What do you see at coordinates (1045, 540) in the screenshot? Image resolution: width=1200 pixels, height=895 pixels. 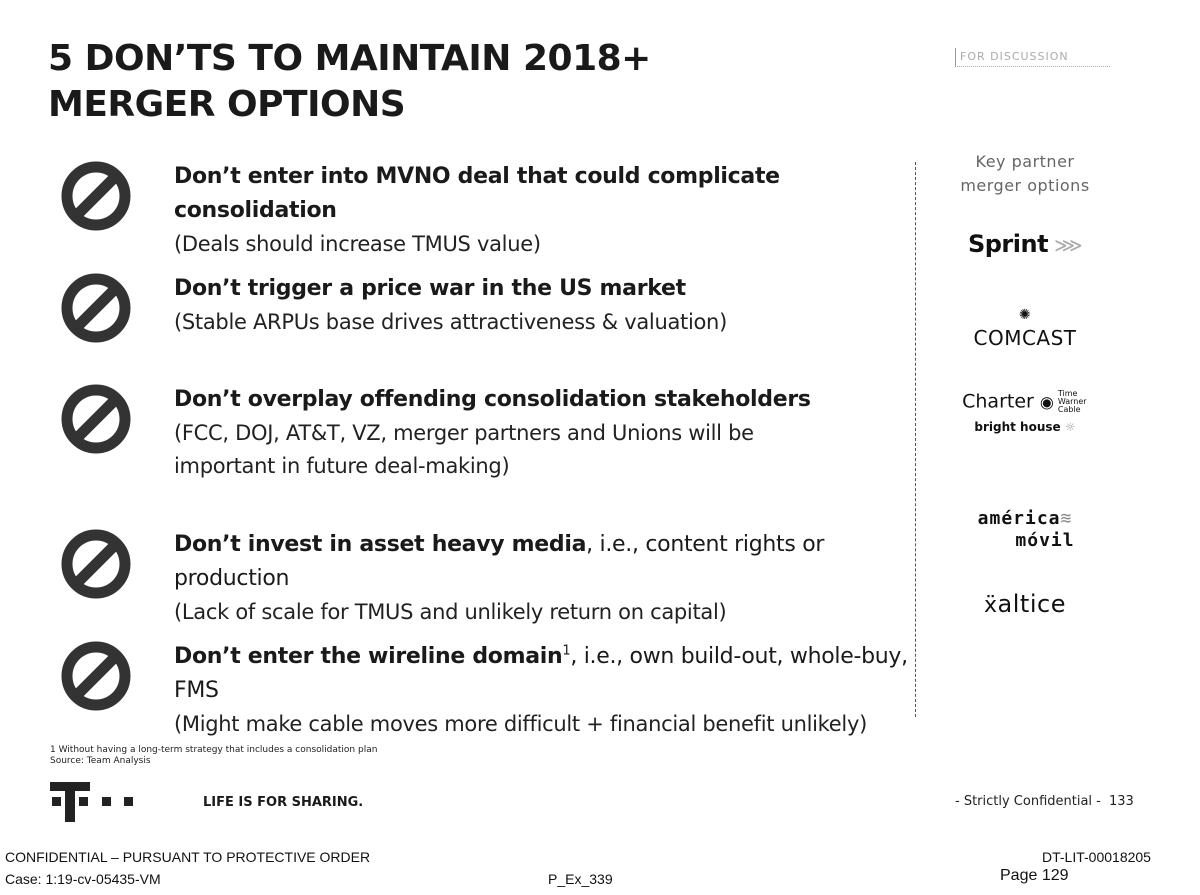 I see `movil-wordmark: móvil` at bounding box center [1045, 540].